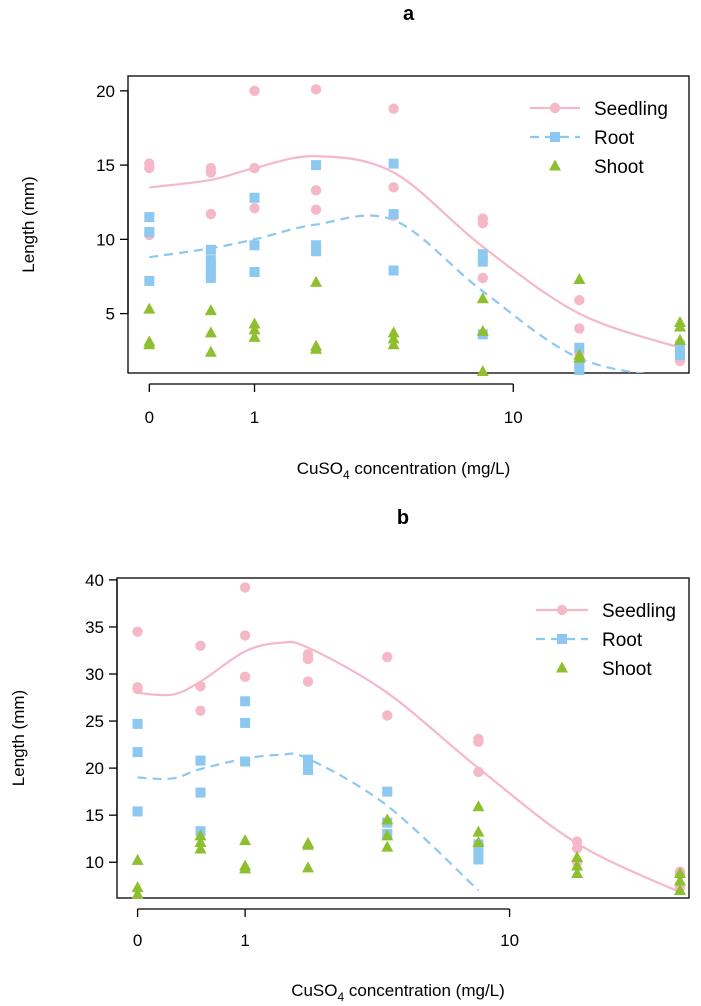 The height and width of the screenshot is (1006, 701). I want to click on y-tick-label: 35, so click(94, 627).